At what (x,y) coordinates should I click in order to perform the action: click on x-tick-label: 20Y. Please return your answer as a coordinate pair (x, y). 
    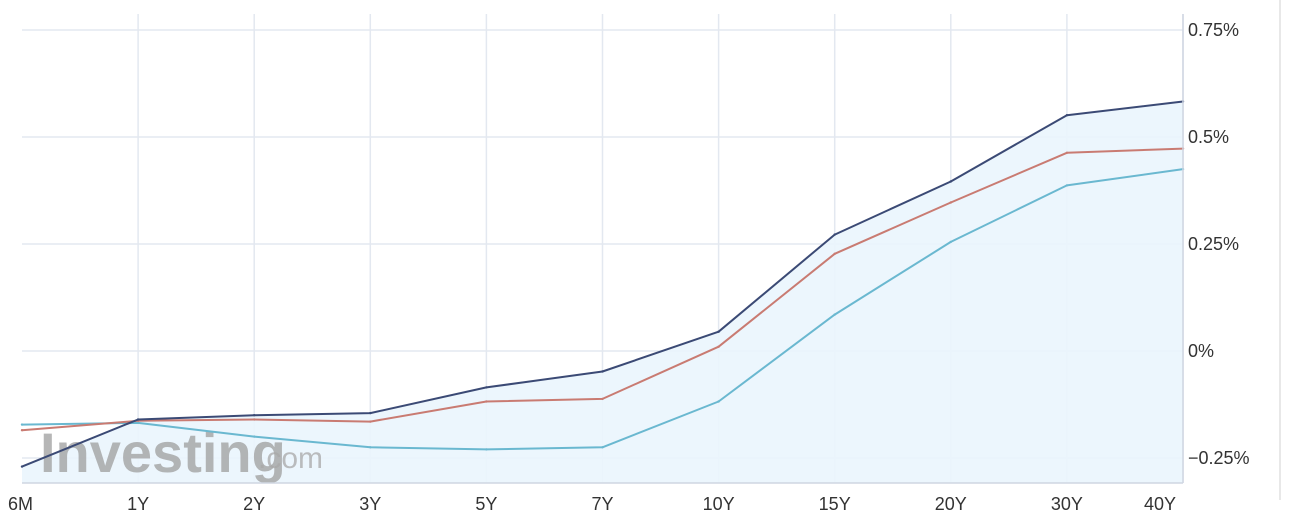
    Looking at the image, I should click on (951, 504).